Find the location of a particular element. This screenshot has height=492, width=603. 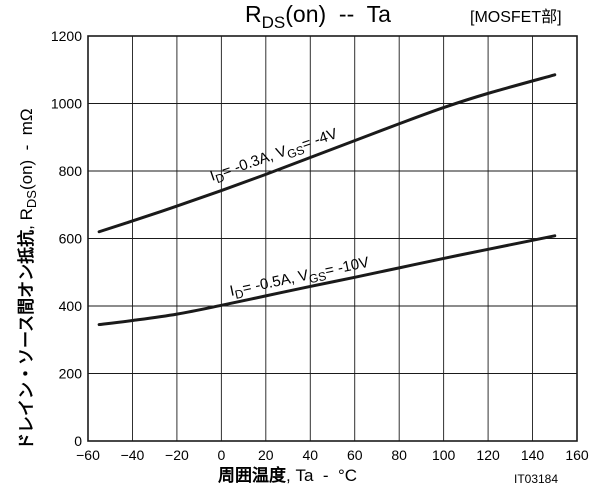

x-axis-label: 周囲温度, Ta - °C is located at coordinates (287, 475).